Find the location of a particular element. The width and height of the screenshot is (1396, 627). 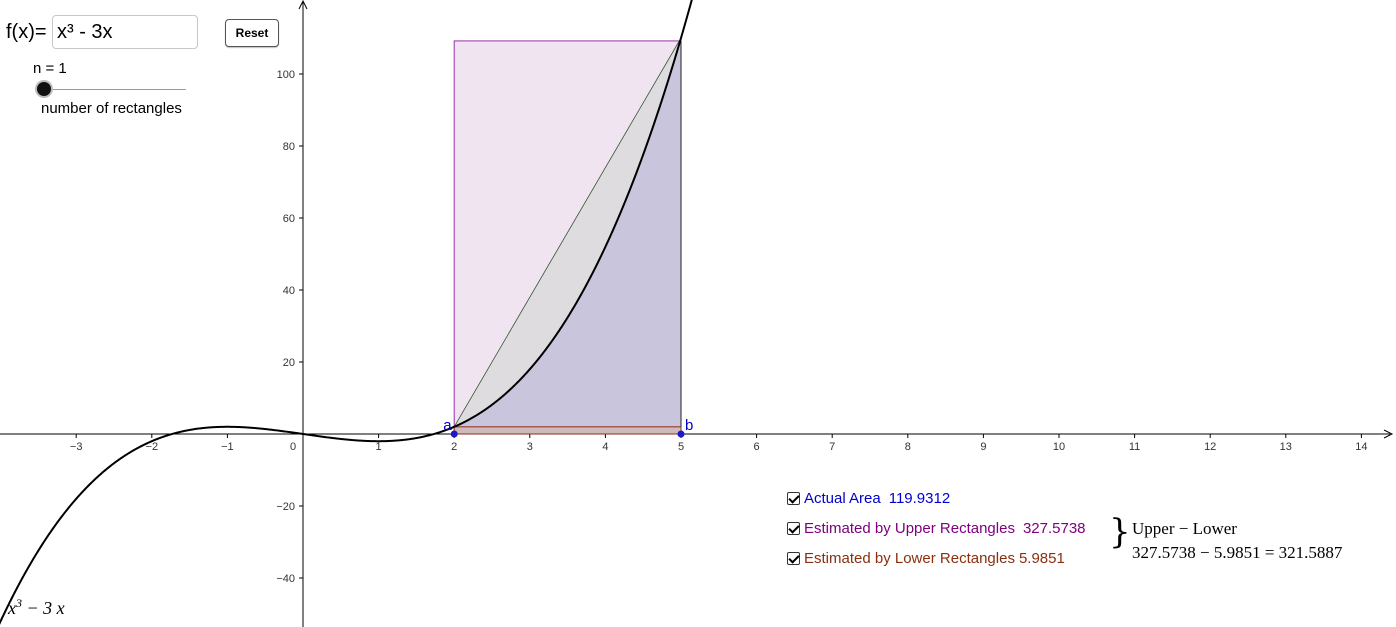

function-label: f(x)= is located at coordinates (26, 32).